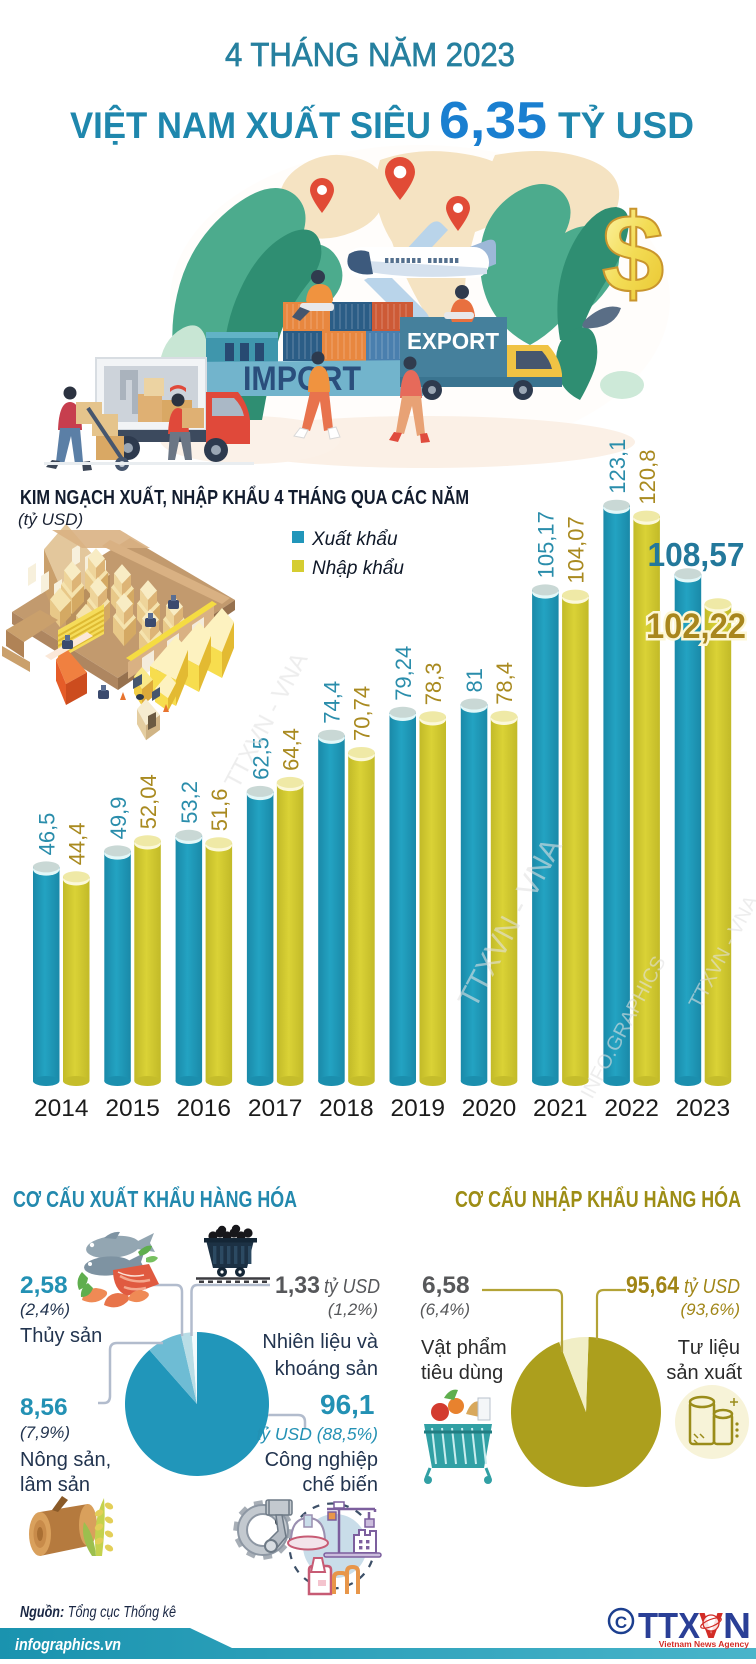 Image resolution: width=756 pixels, height=1664 pixels. Describe the element at coordinates (354, 539) in the screenshot. I see `svg-text: Xuất khẩu` at that location.